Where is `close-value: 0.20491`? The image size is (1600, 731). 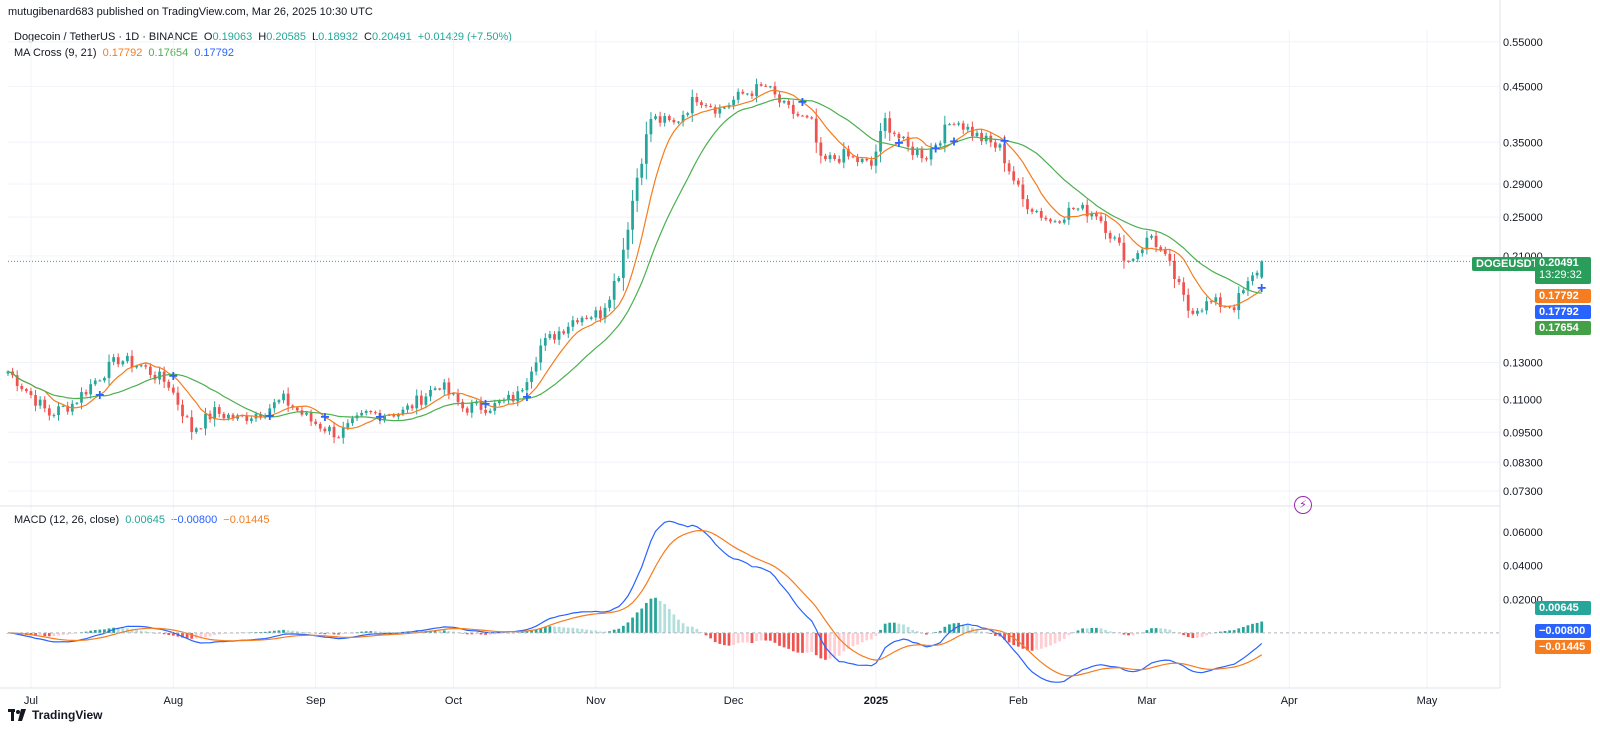 close-value: 0.20491 is located at coordinates (391, 37).